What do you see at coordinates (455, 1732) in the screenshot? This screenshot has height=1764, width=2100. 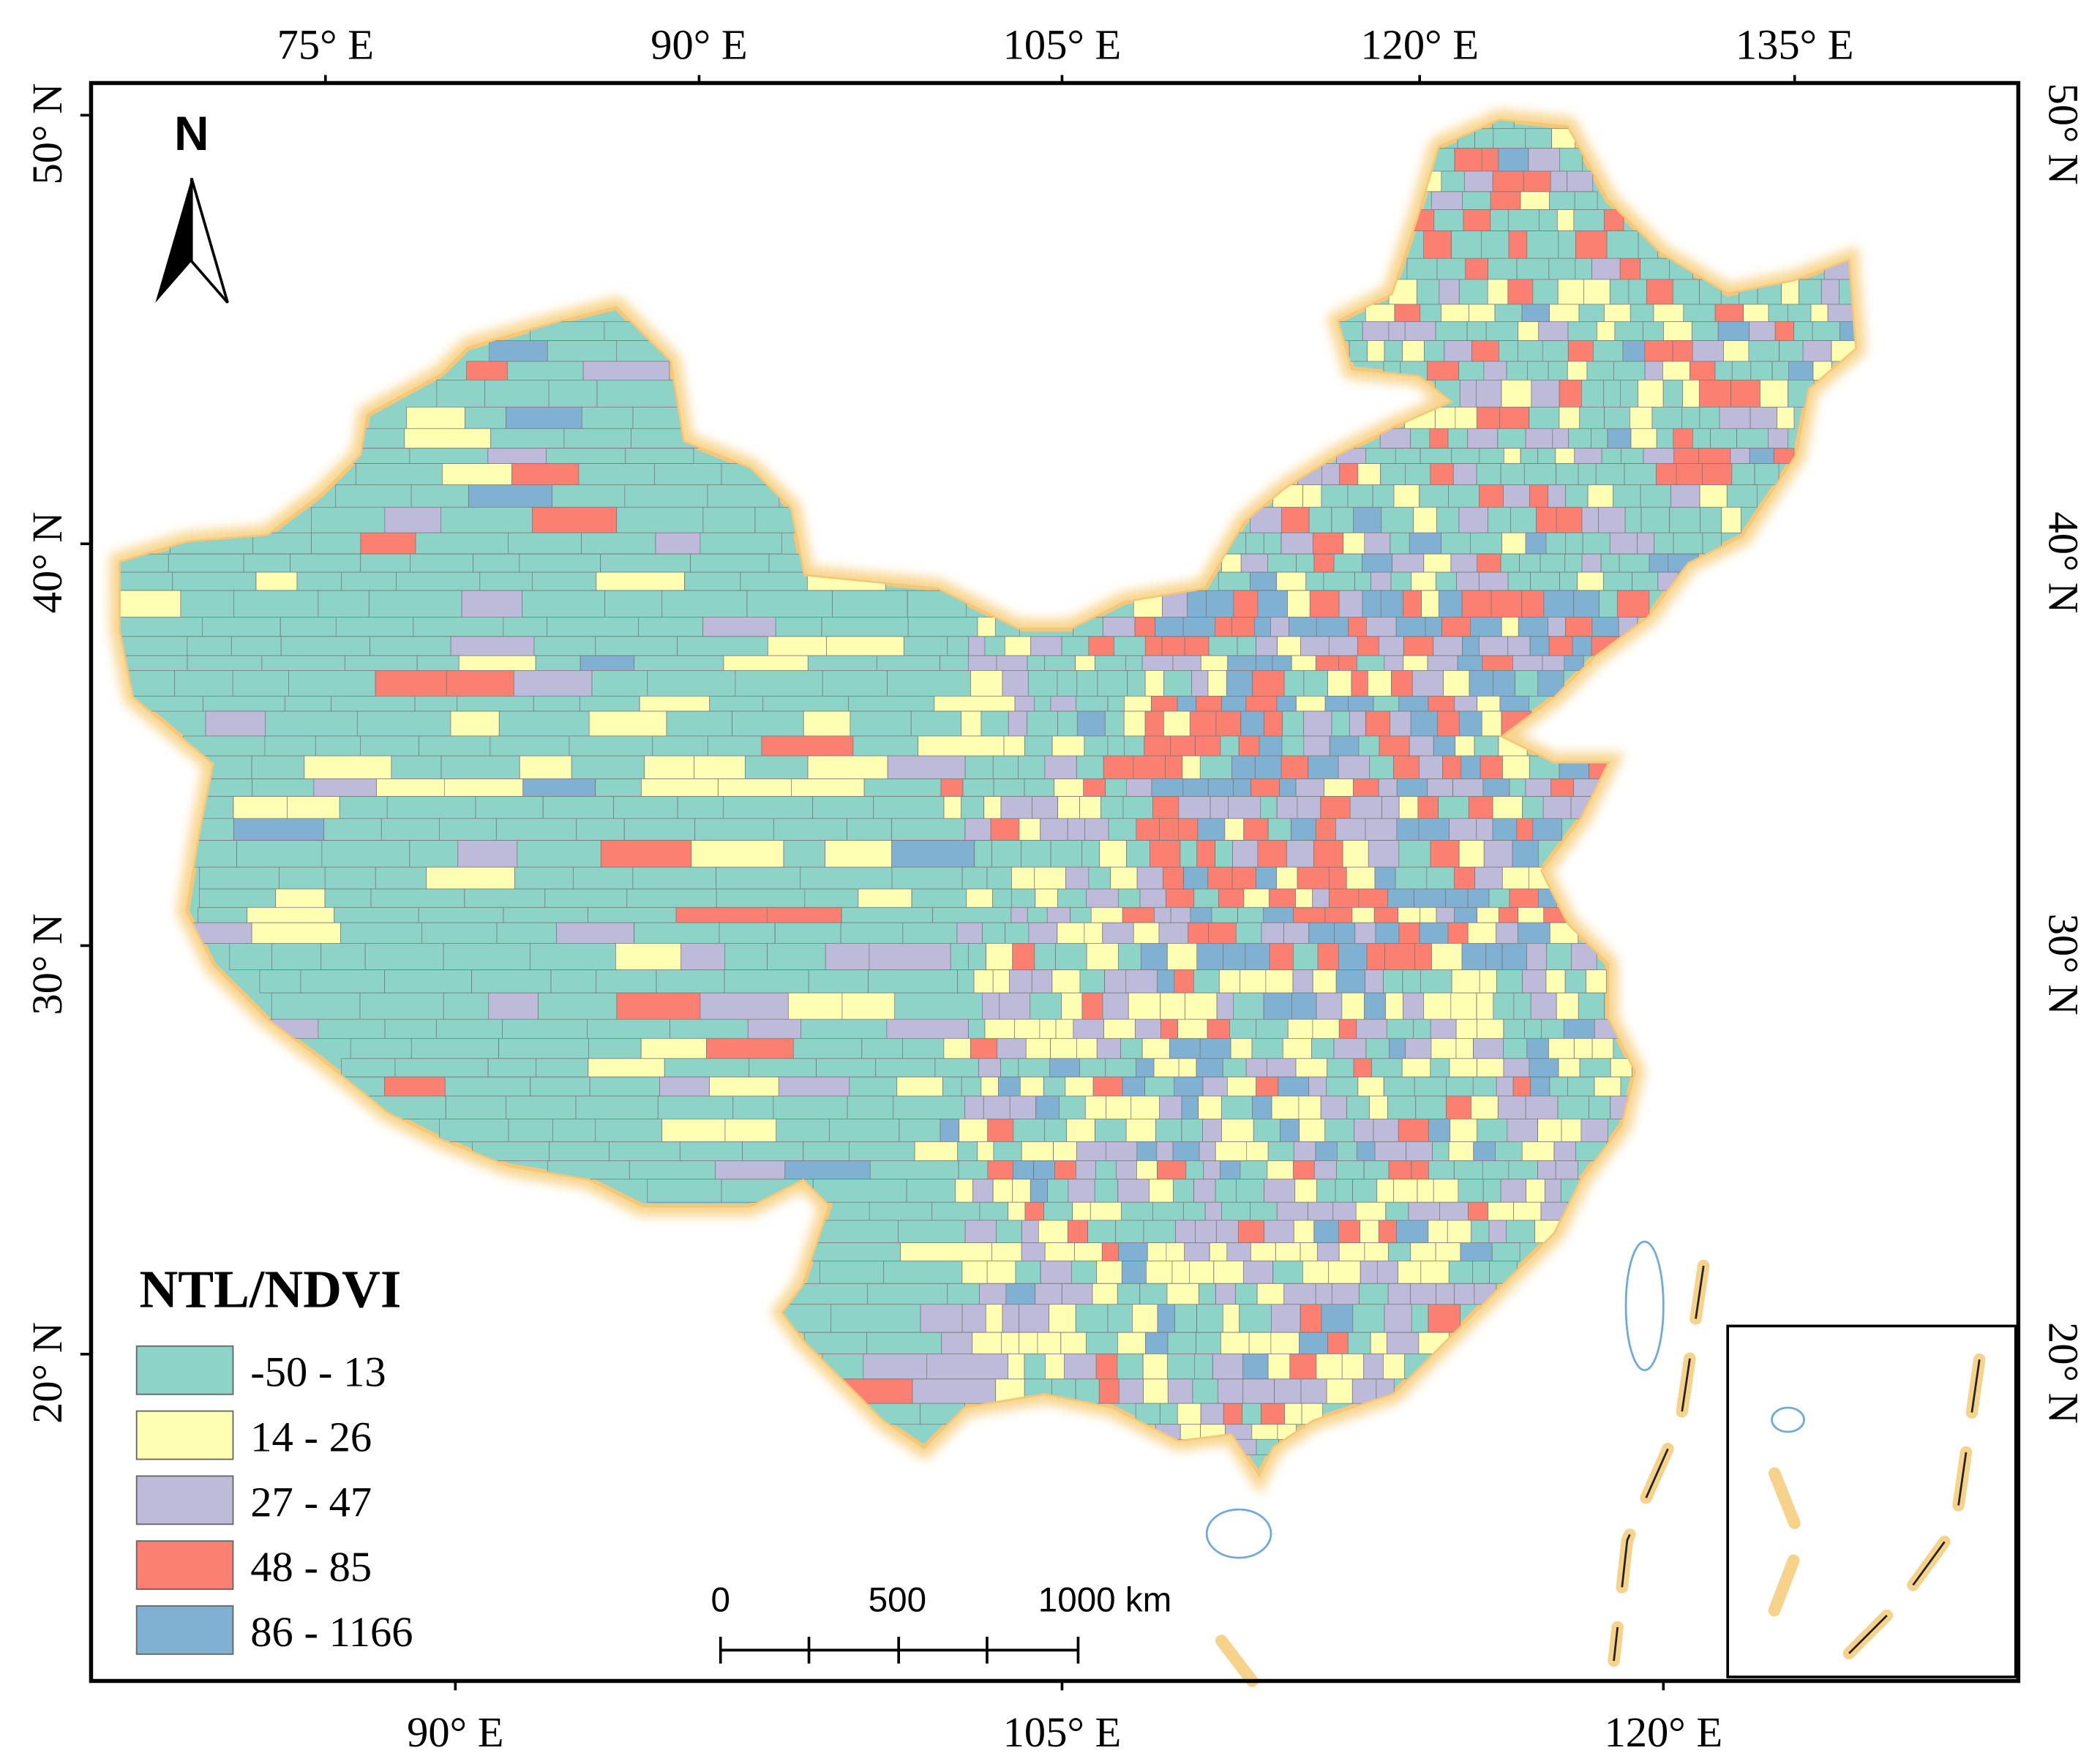 I see `bottom-label: 90° E` at bounding box center [455, 1732].